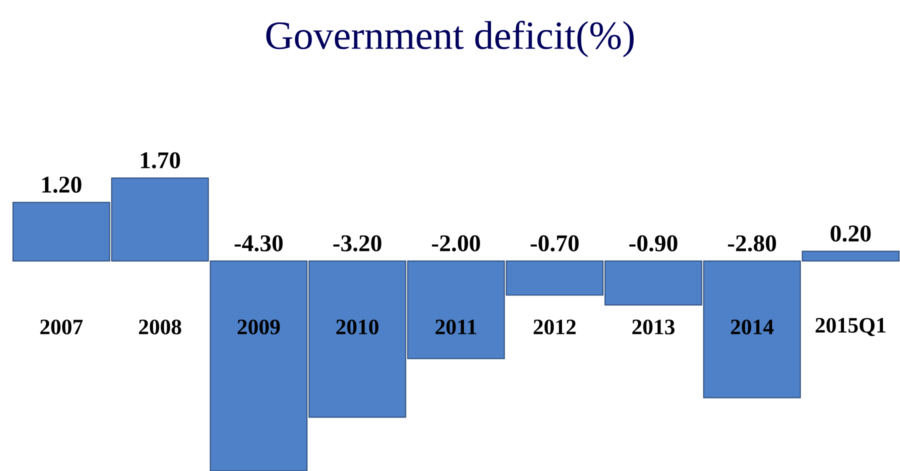 The image size is (900, 471). Describe the element at coordinates (653, 243) in the screenshot. I see `data-label: -0.90` at that location.